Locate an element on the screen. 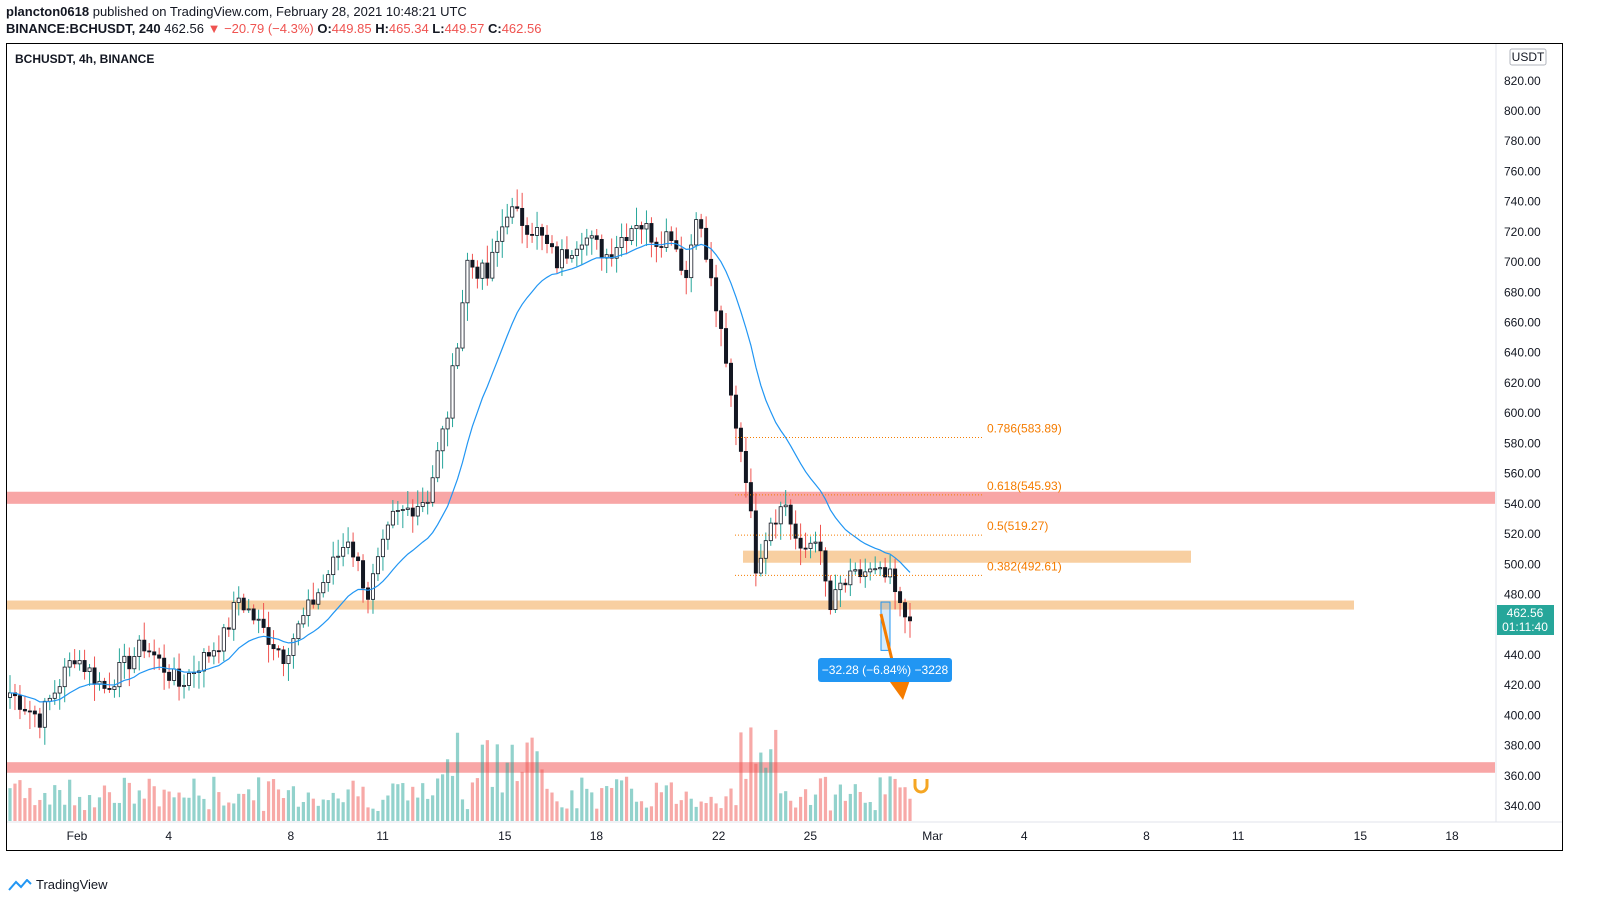  y-tick-label: 340.00 is located at coordinates (1522, 806).